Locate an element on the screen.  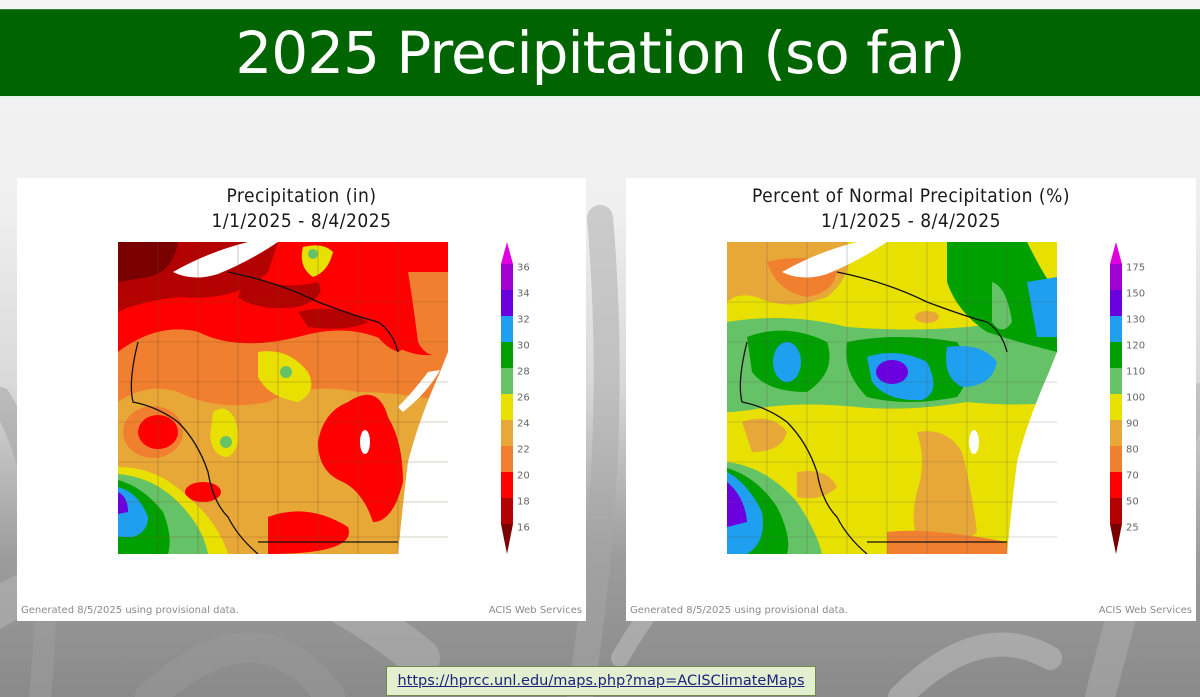
slide-title-bar: 2025 Precipitation (so far) is located at coordinates (600, 53).